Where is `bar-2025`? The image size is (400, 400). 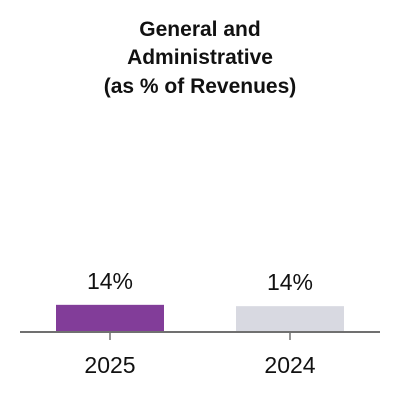
bar-2025 is located at coordinates (110, 318).